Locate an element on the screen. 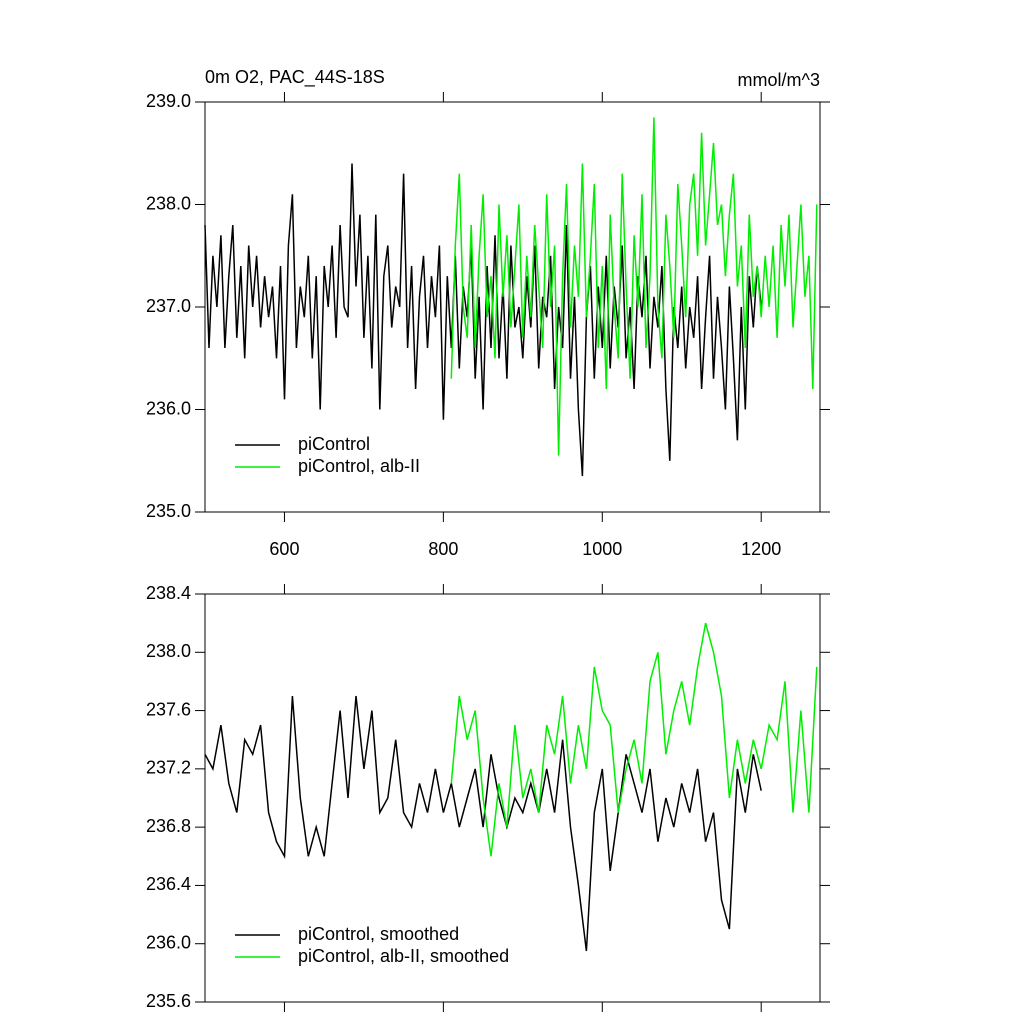 This screenshot has height=1024, width=1024. x-tick-label: 1000 is located at coordinates (602, 549).